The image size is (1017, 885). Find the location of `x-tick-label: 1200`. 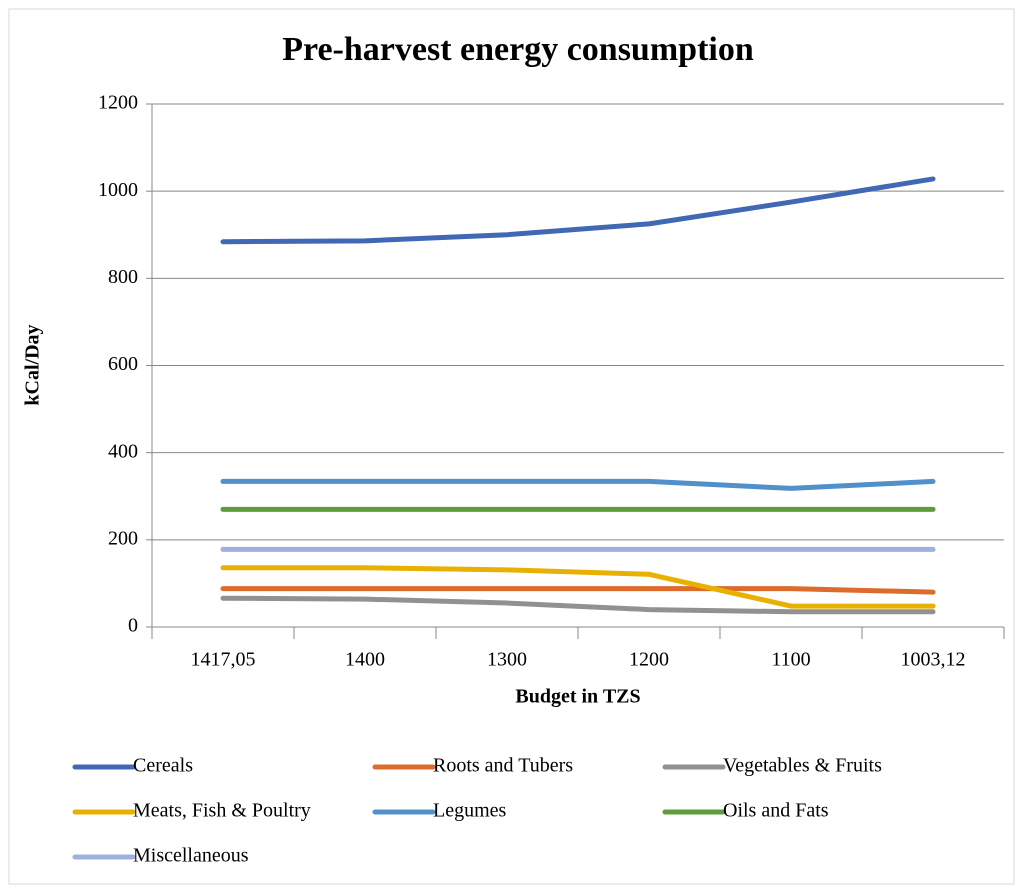

x-tick-label: 1200 is located at coordinates (649, 660).